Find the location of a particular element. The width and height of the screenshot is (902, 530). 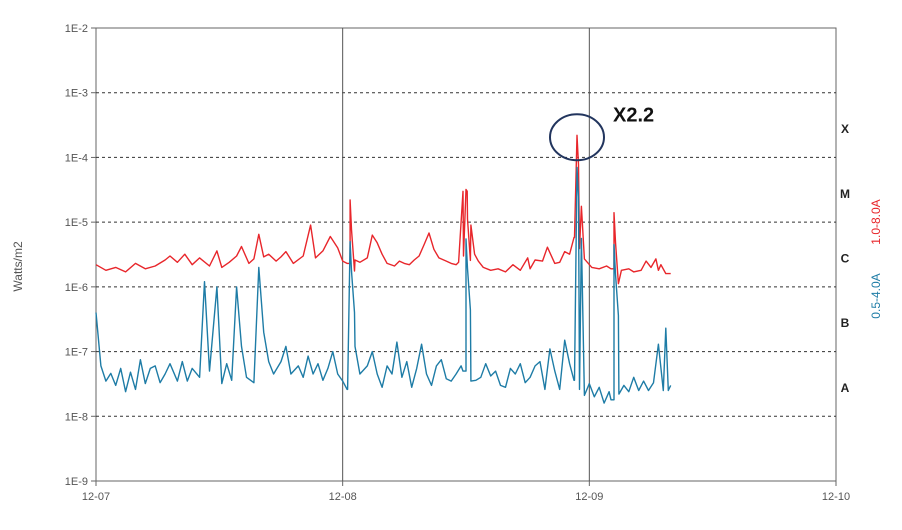

annotation-ellipse is located at coordinates (577, 137).